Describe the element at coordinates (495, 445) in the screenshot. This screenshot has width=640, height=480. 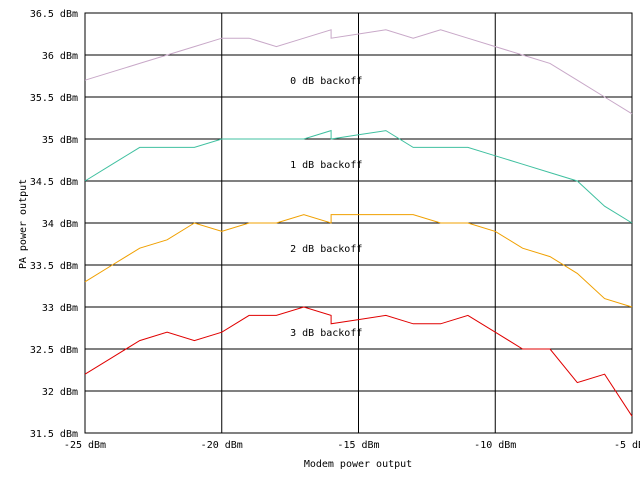
I see `x-tick-label: -10 dBm` at that location.